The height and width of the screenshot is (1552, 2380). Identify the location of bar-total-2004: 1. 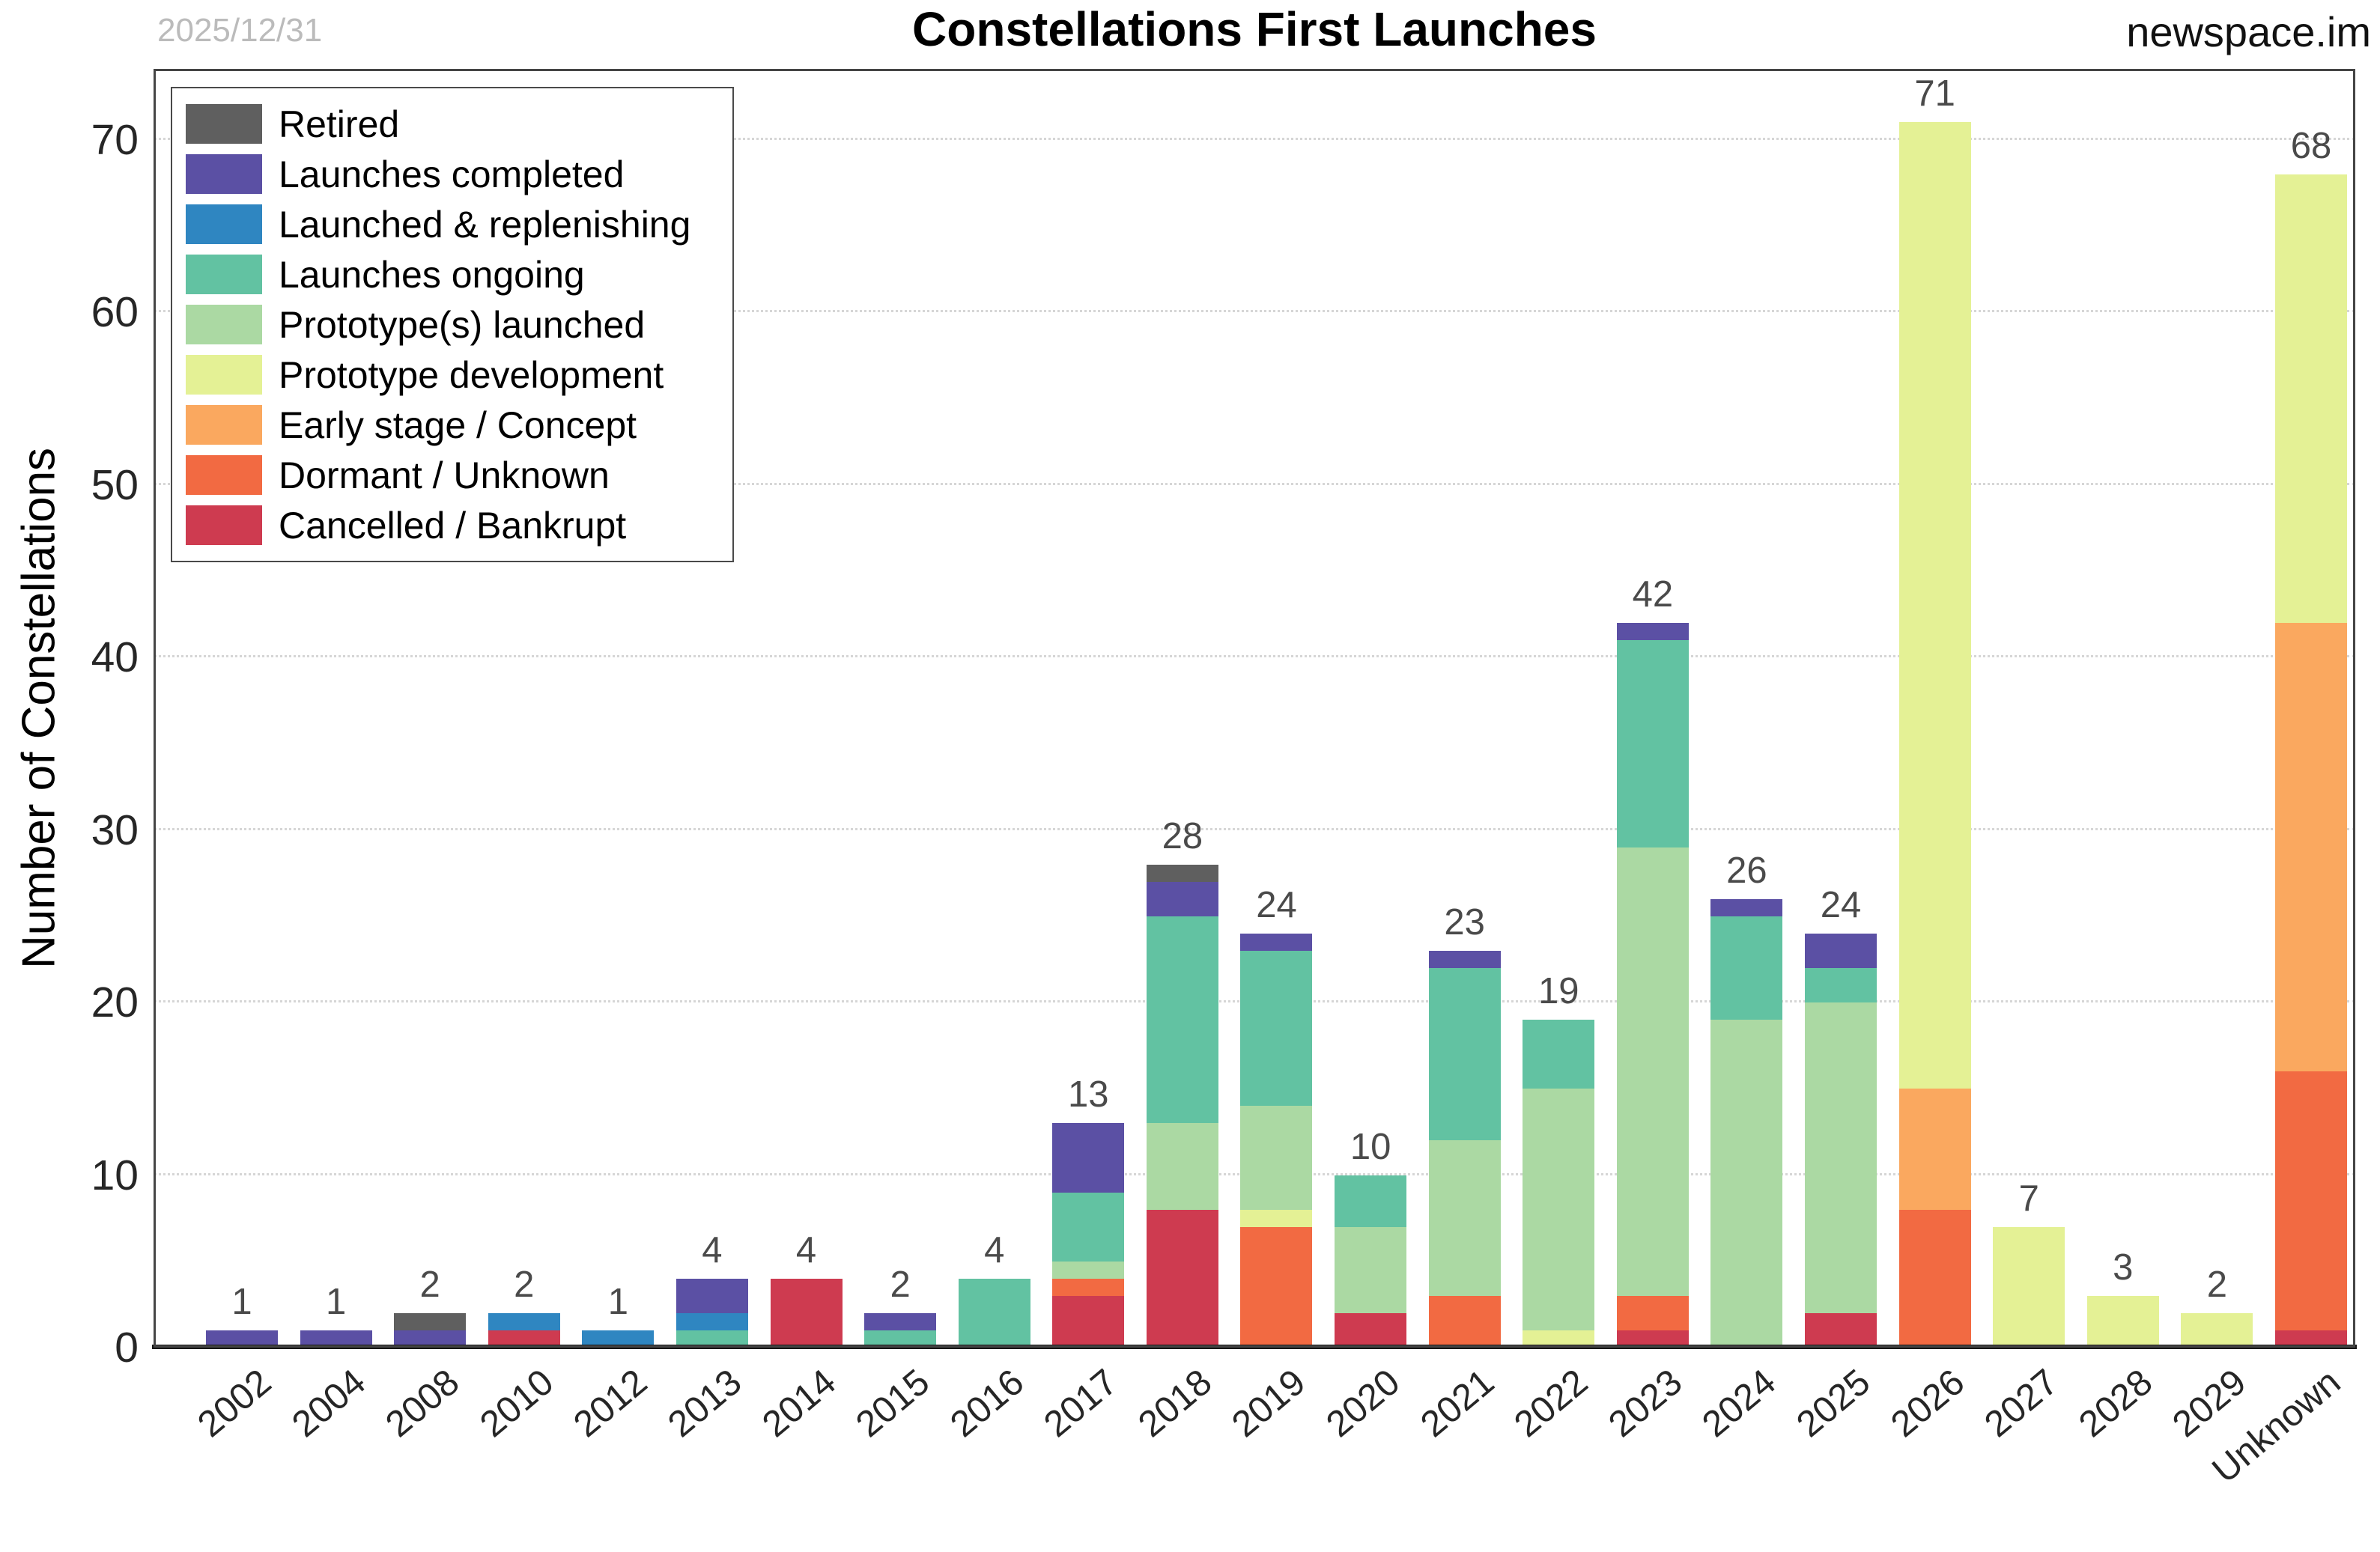
(336, 1301).